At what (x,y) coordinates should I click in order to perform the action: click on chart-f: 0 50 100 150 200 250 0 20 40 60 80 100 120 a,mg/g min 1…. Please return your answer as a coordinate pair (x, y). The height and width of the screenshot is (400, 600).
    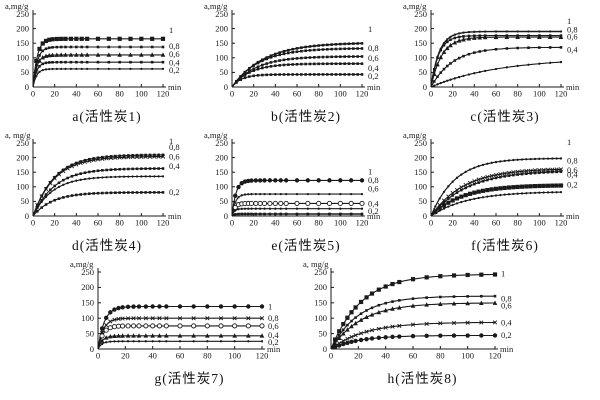
    Looking at the image, I should click on (499, 193).